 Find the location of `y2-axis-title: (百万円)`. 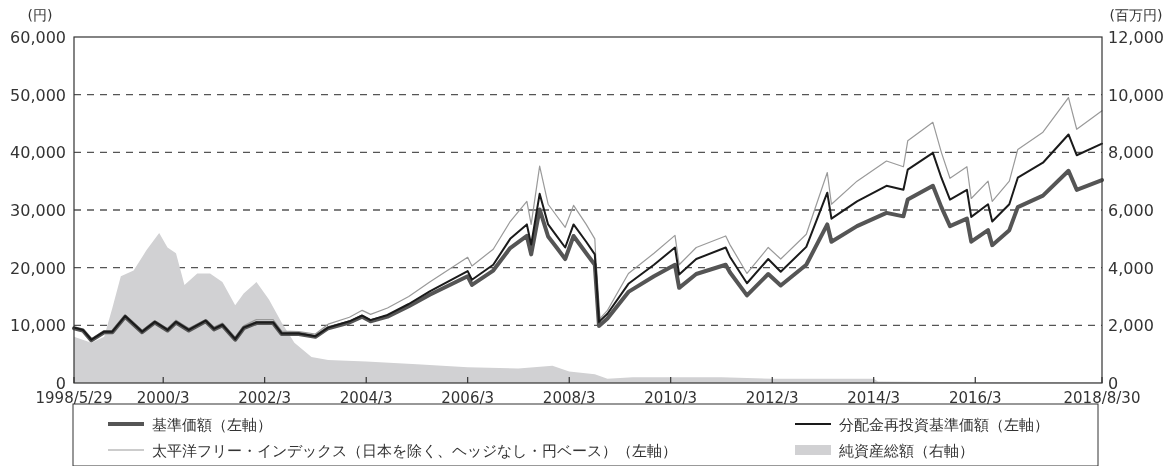

y2-axis-title: (百万円) is located at coordinates (1136, 15).